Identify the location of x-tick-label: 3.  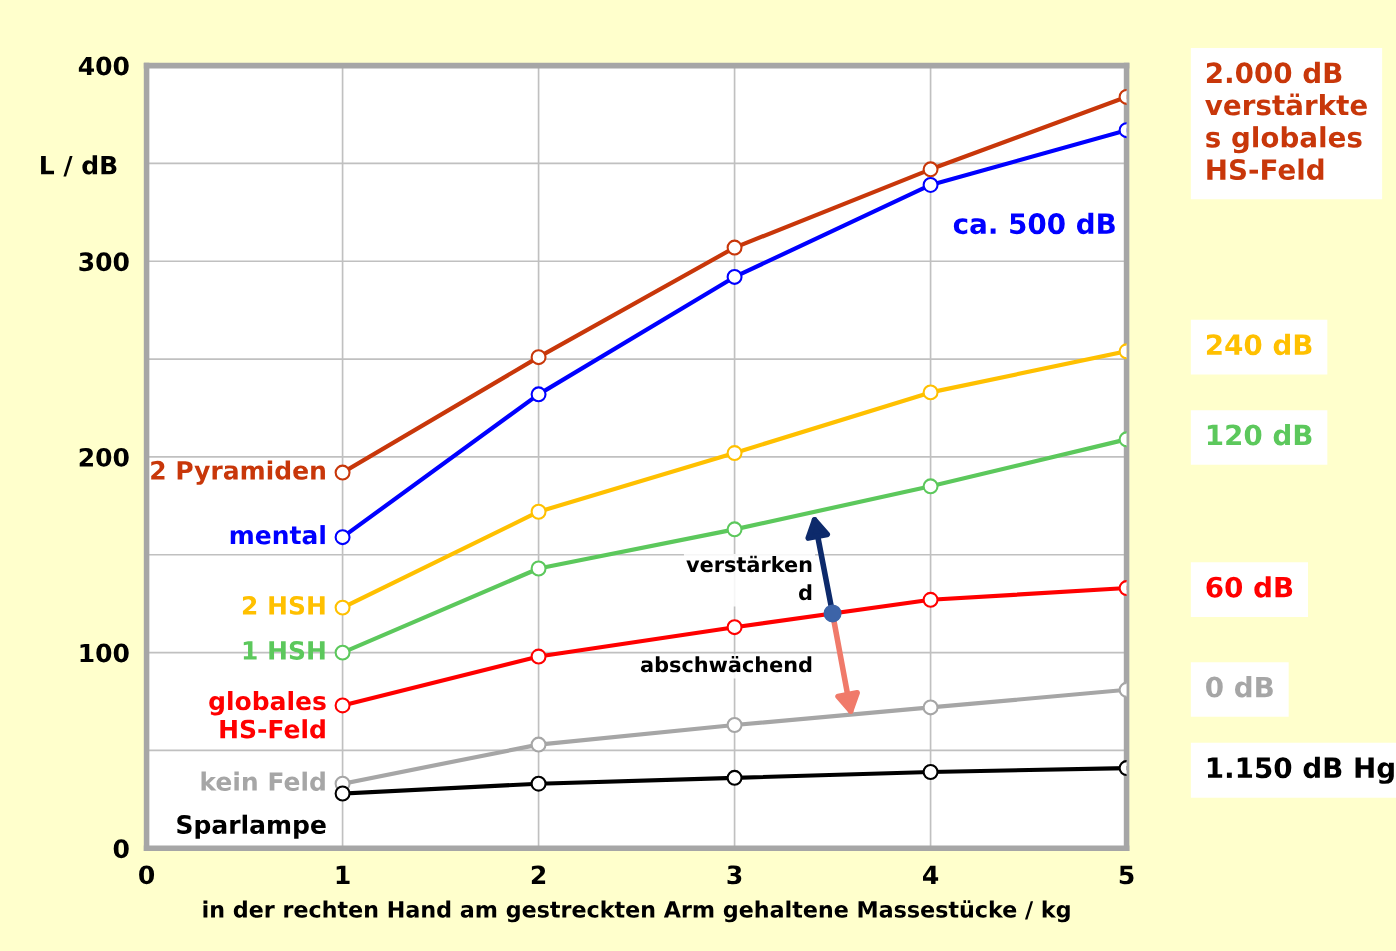
(734, 875).